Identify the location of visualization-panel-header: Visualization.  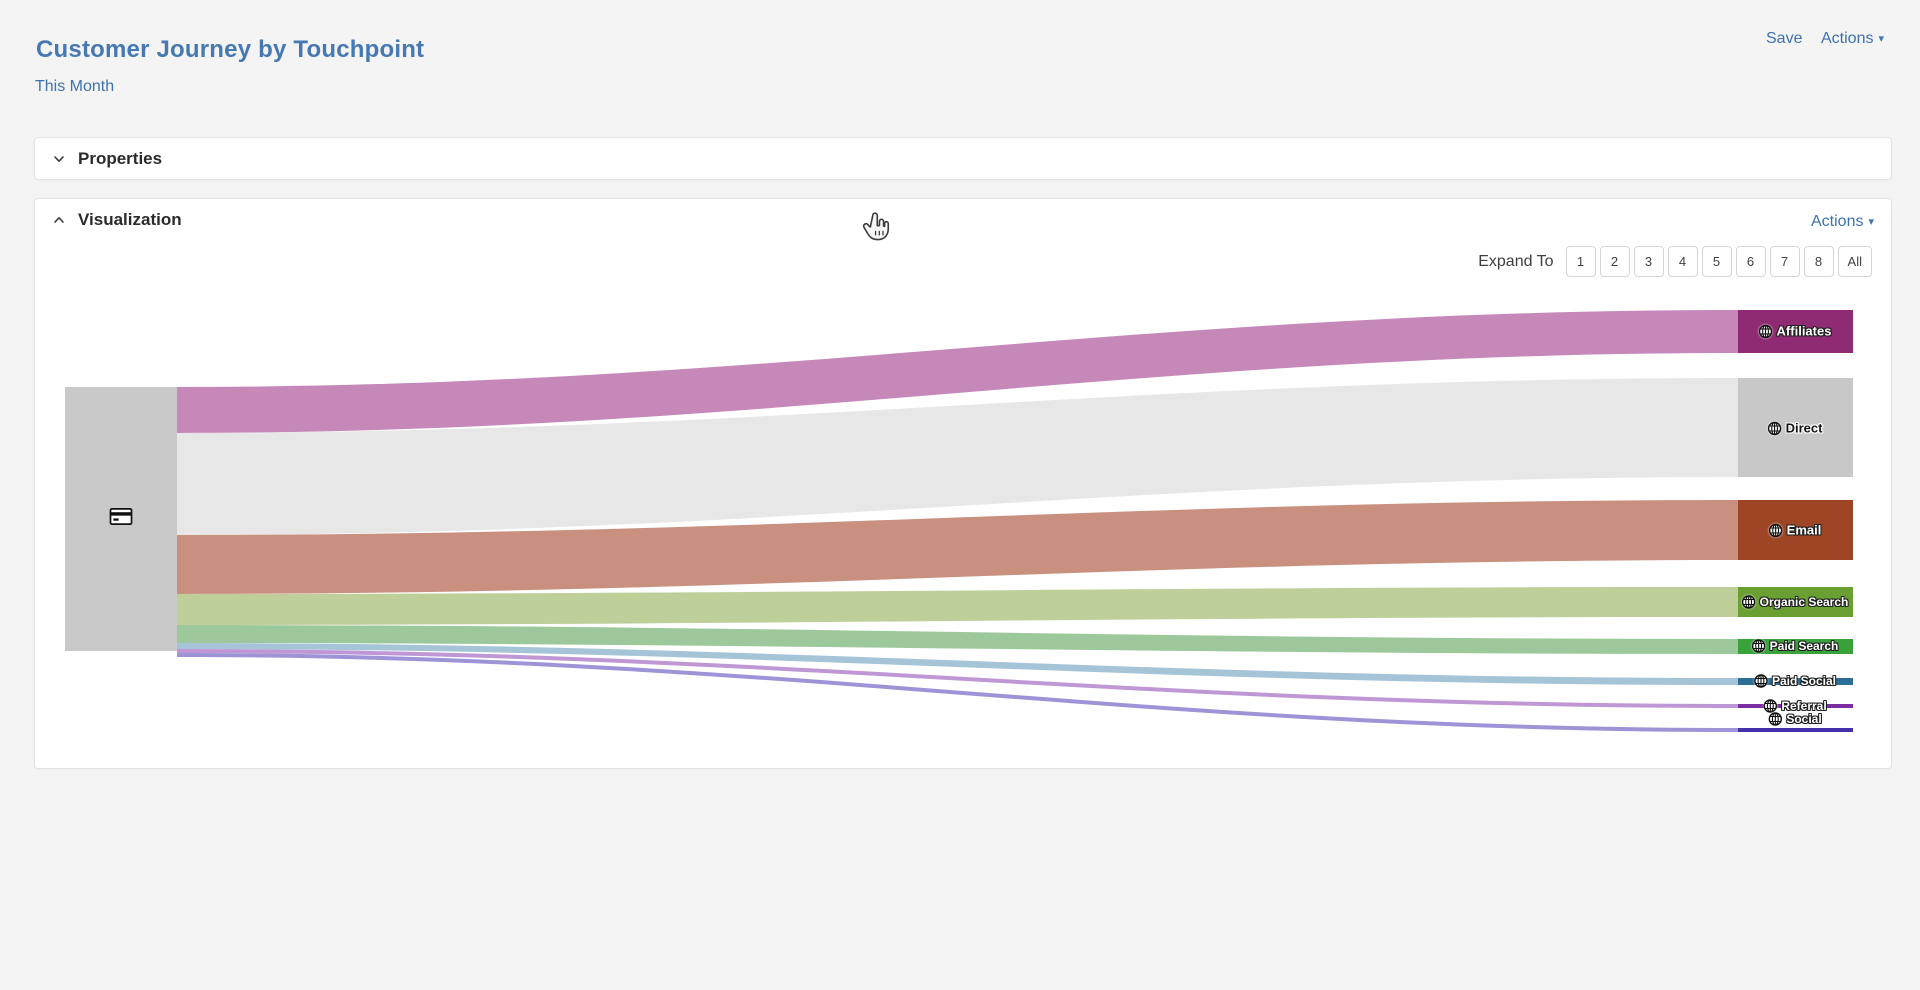
(117, 219).